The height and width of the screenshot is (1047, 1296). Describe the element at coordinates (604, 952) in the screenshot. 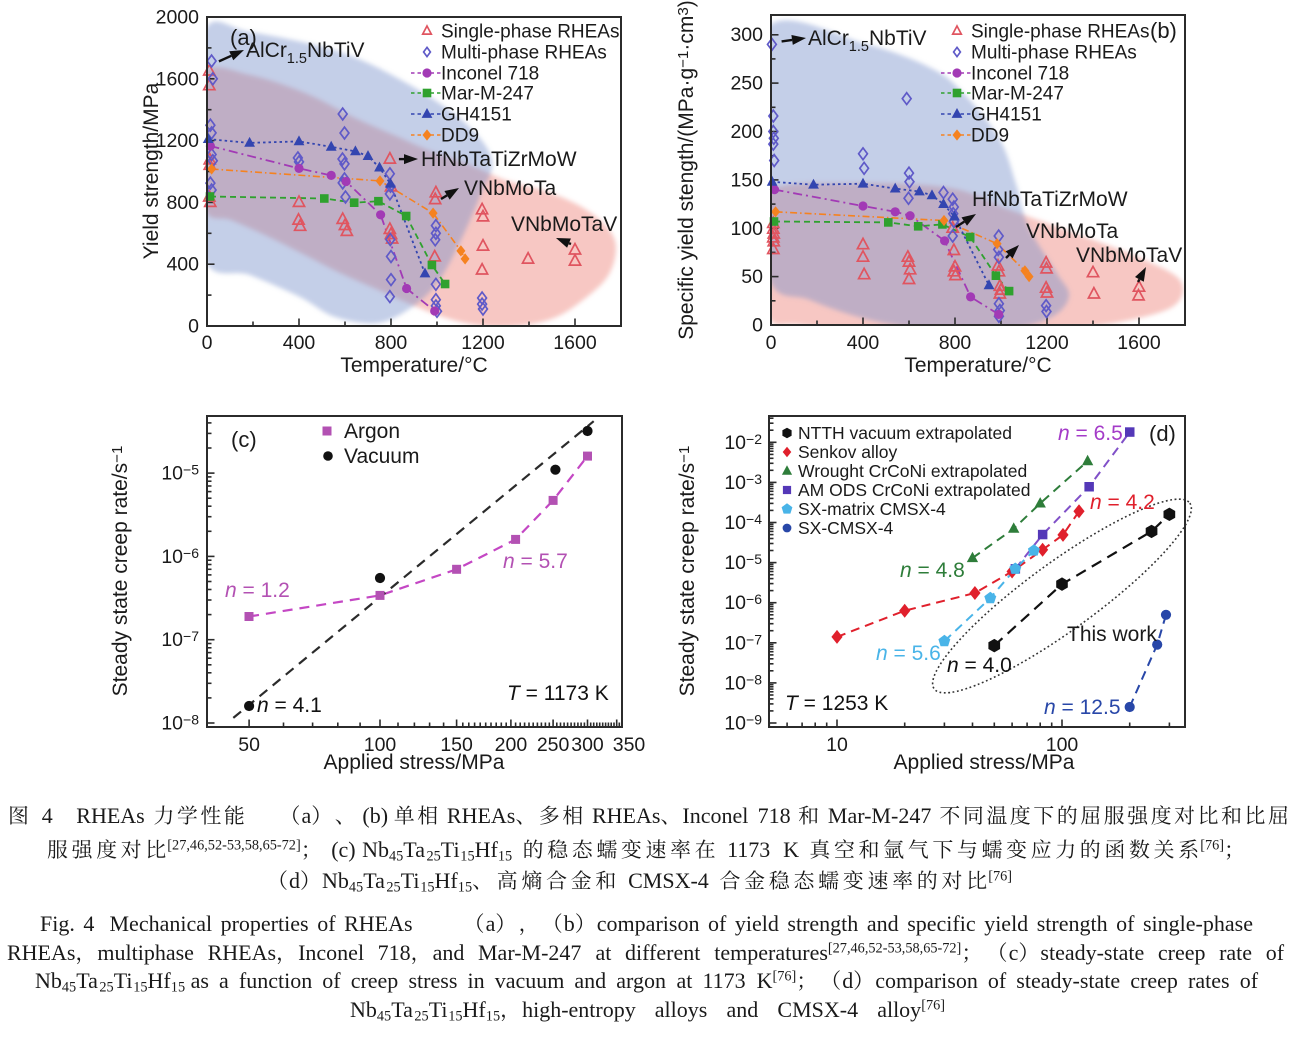

I see `svg-text: at` at that location.